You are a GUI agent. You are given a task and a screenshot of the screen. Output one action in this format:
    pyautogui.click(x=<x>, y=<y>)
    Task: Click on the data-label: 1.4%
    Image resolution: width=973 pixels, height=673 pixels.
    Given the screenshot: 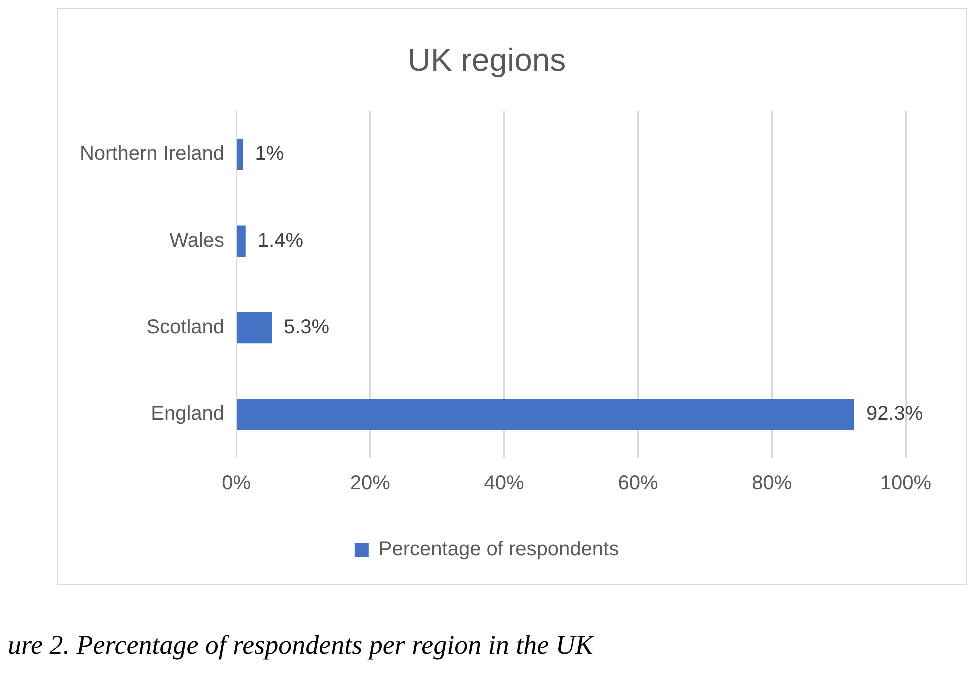 What is the action you would take?
    pyautogui.click(x=281, y=241)
    